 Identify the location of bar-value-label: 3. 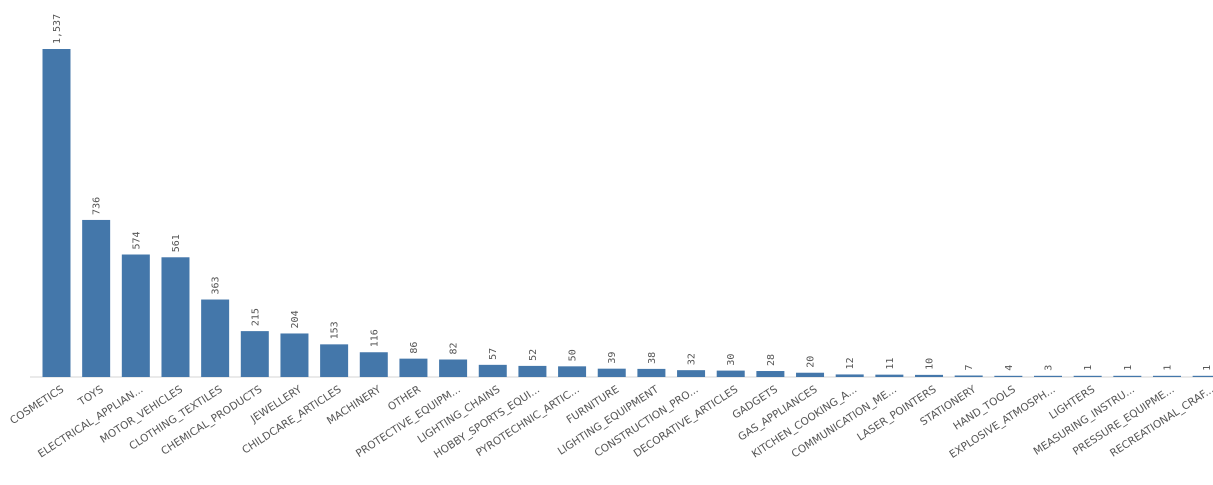
(1049, 368).